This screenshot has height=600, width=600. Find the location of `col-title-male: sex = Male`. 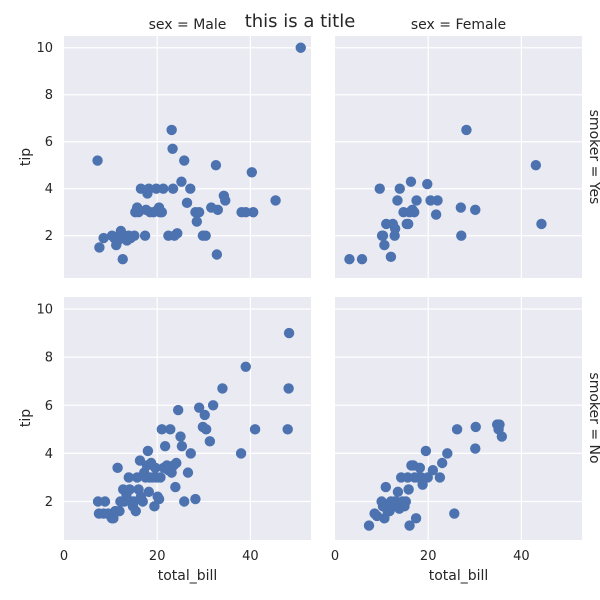

col-title-male: sex = Male is located at coordinates (188, 25).